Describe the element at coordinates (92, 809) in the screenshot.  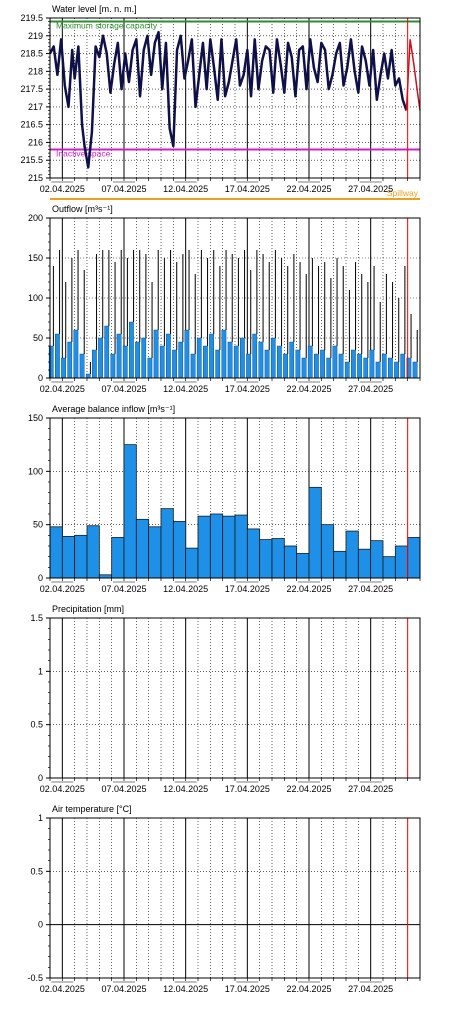
I see `chart-title: Air temperature [°C]` at that location.